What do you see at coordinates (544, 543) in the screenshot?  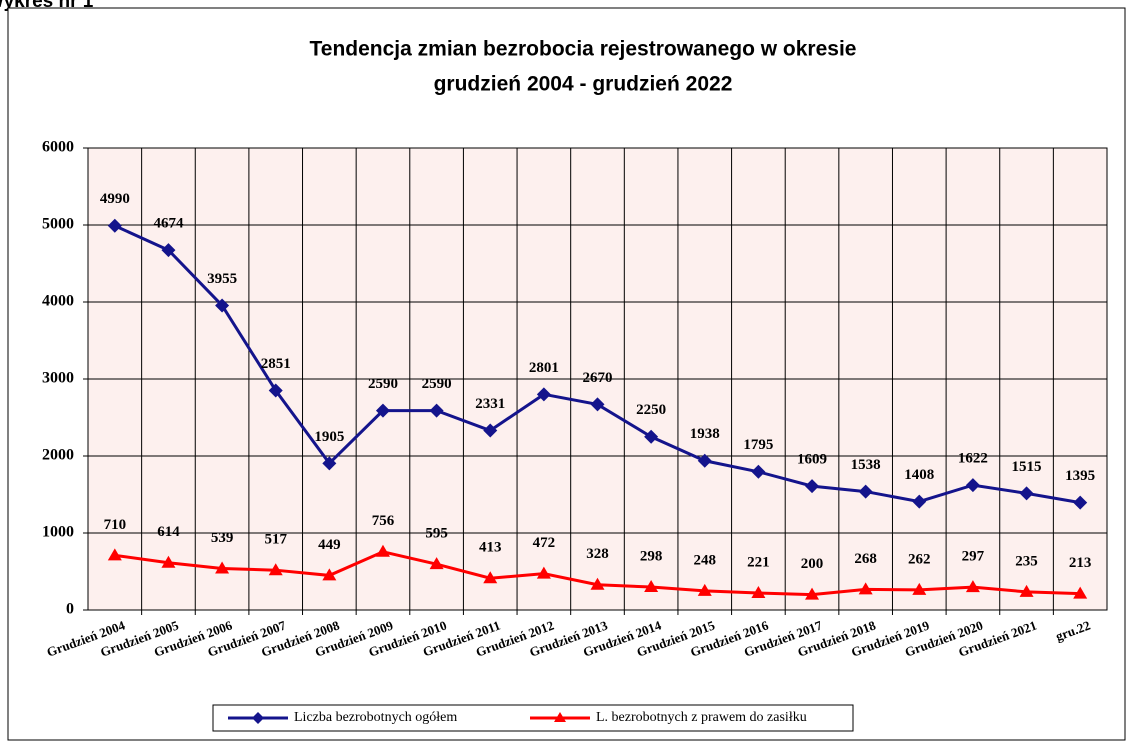 I see `data-label: 472` at bounding box center [544, 543].